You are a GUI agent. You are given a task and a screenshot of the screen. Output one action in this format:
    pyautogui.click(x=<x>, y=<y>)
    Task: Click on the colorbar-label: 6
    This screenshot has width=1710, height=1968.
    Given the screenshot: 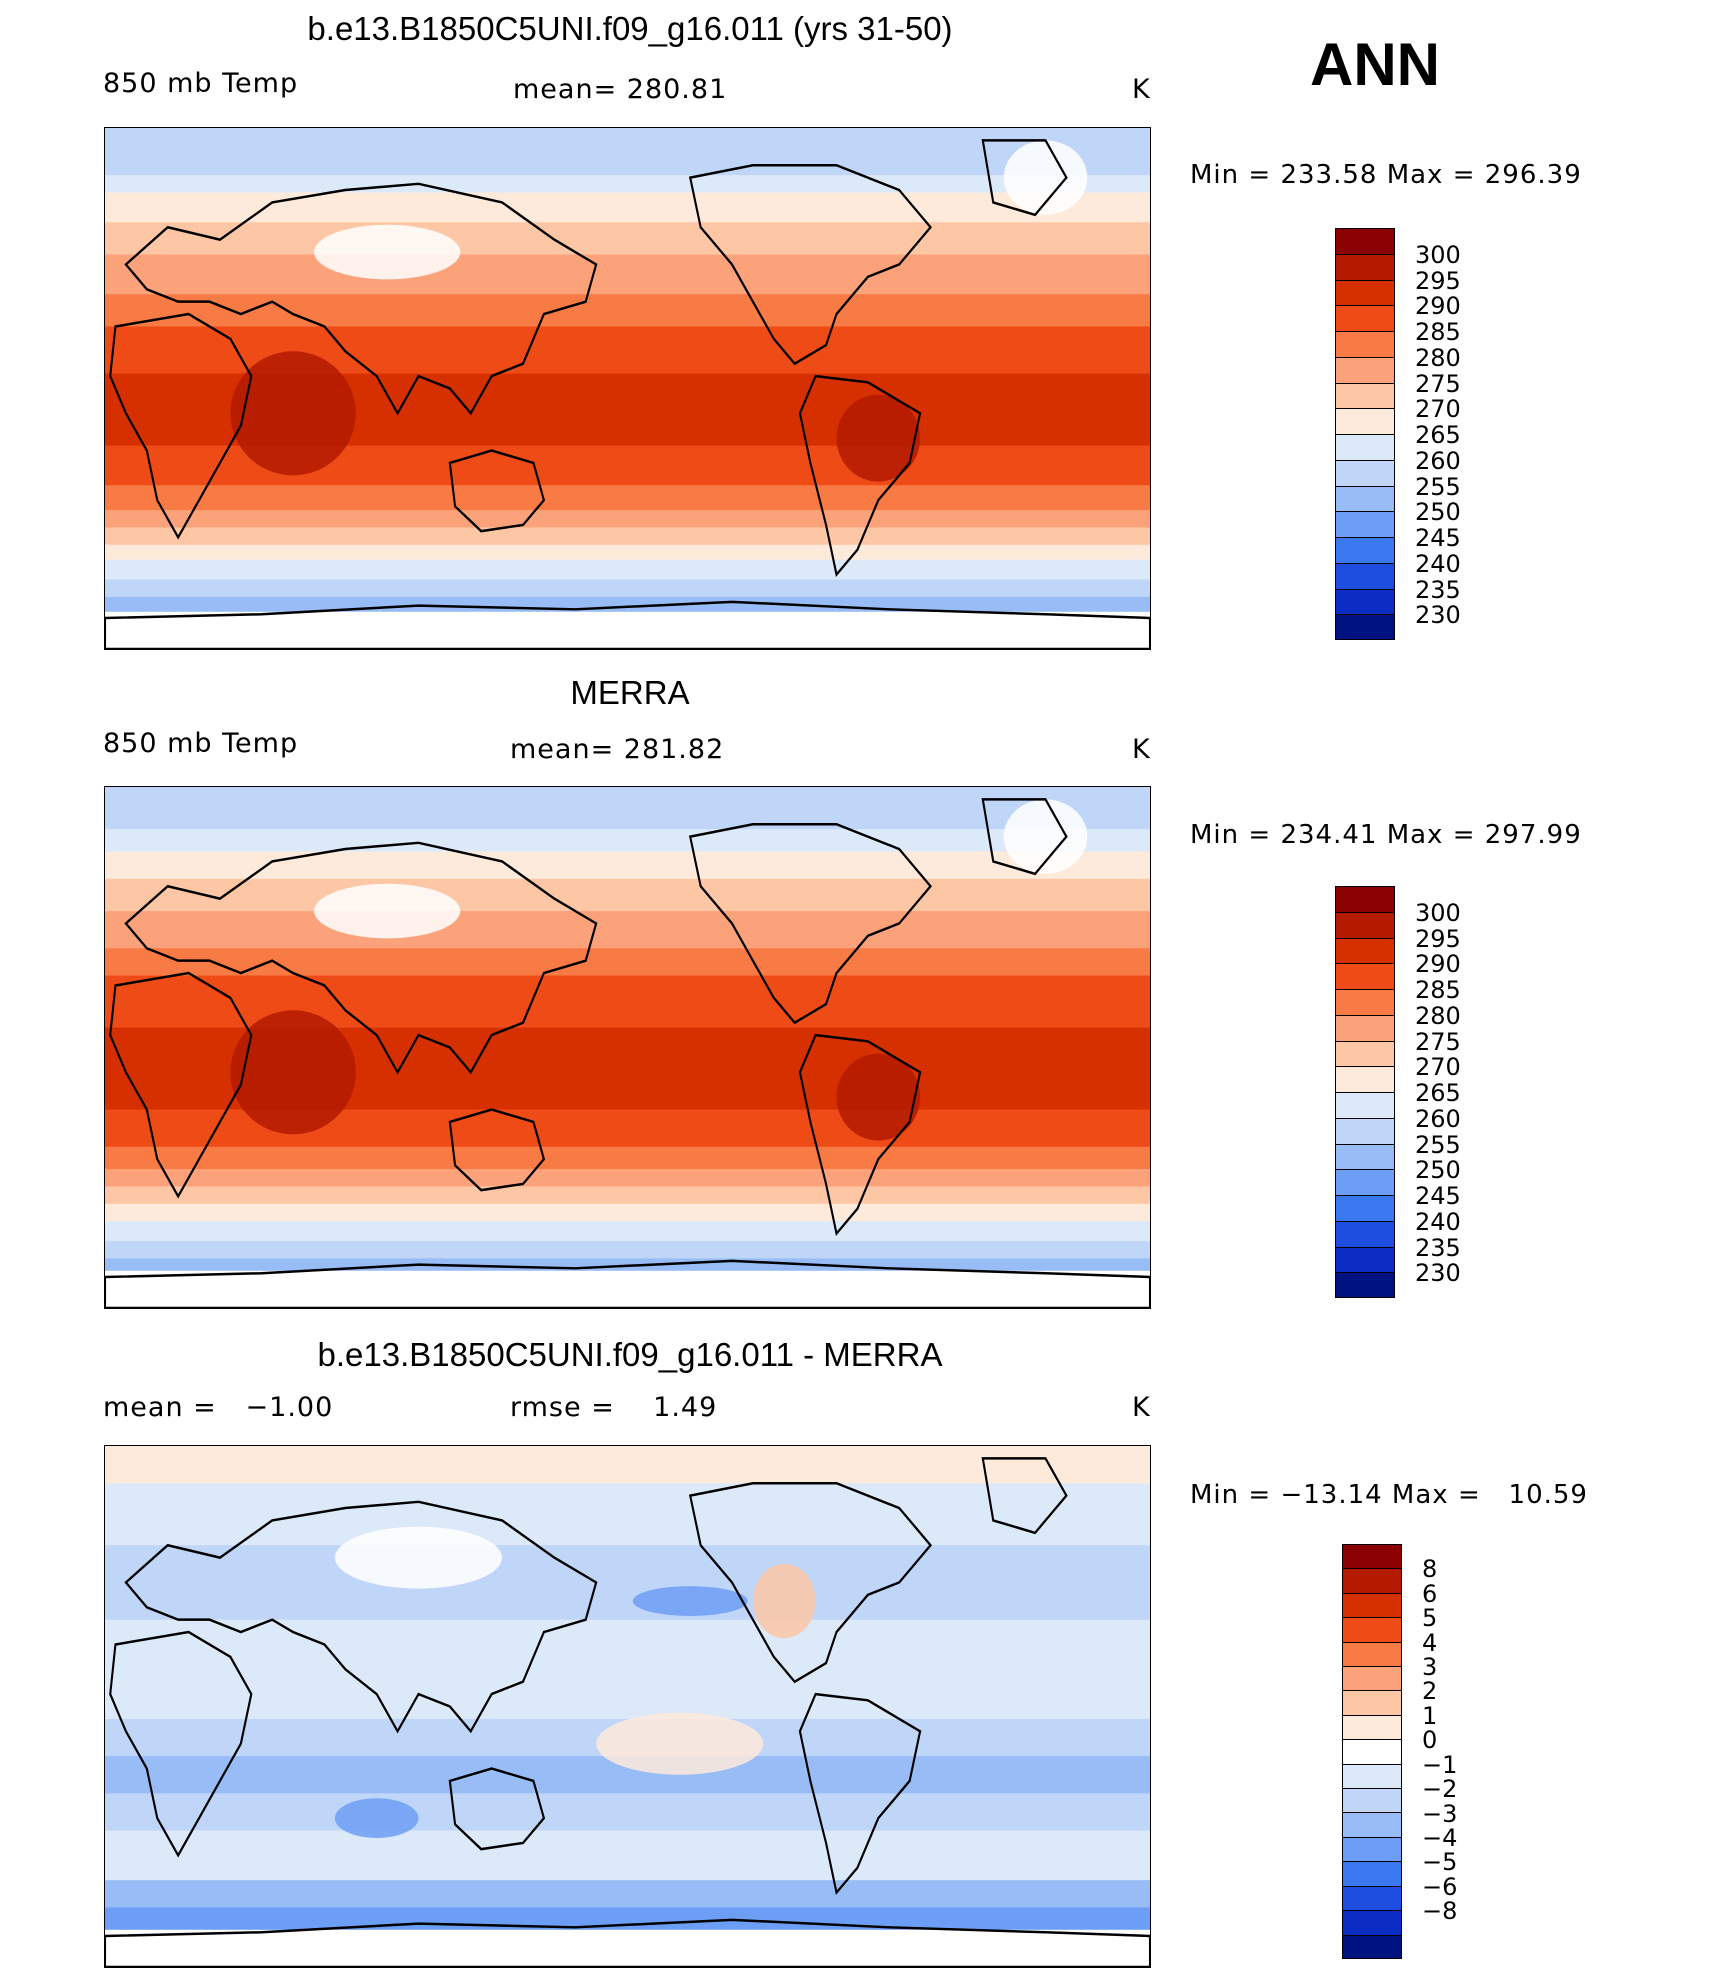 What is the action you would take?
    pyautogui.click(x=1430, y=1593)
    